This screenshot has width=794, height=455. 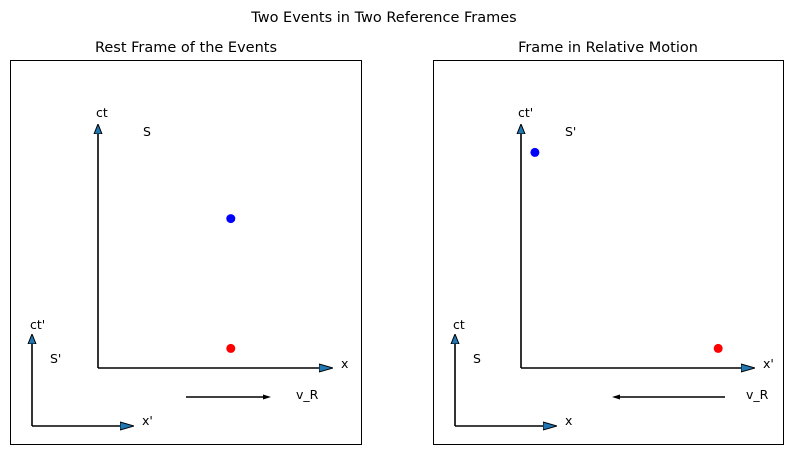 What do you see at coordinates (383, 18) in the screenshot?
I see `figure-title: Two Events in Two Reference Frames` at bounding box center [383, 18].